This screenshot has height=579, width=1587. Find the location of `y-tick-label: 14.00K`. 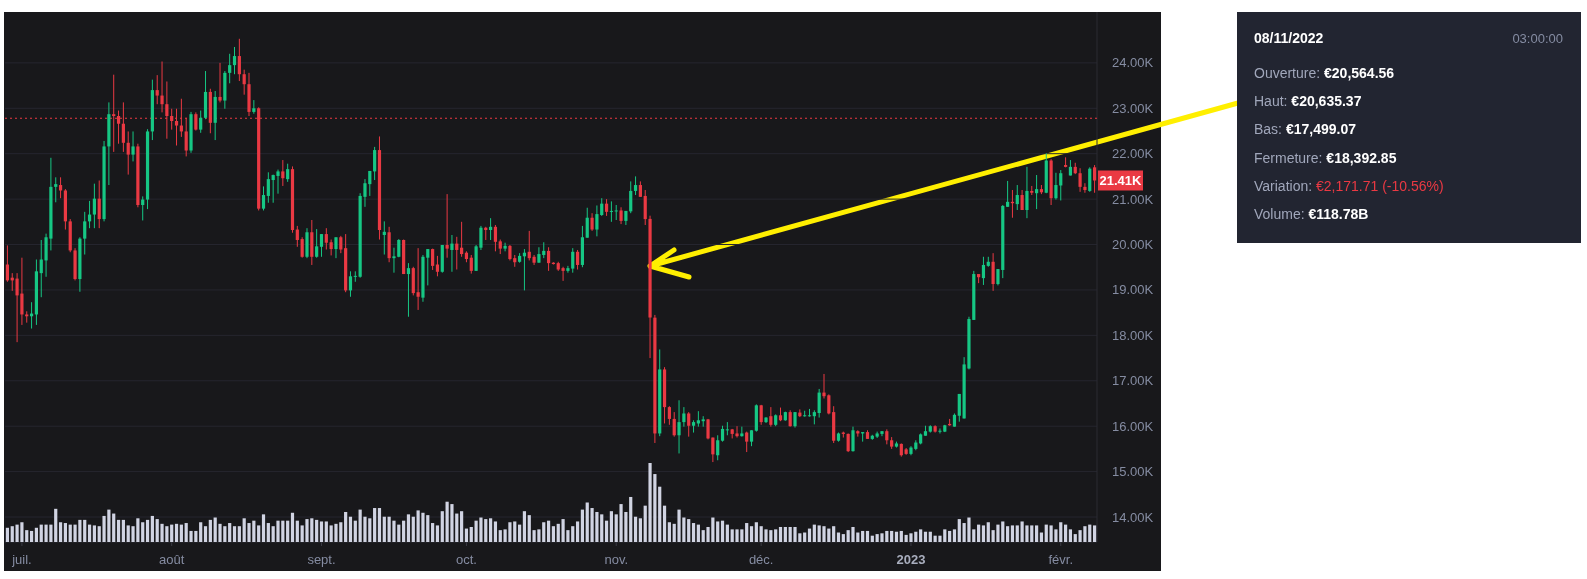

y-tick-label: 14.00K is located at coordinates (1133, 517).